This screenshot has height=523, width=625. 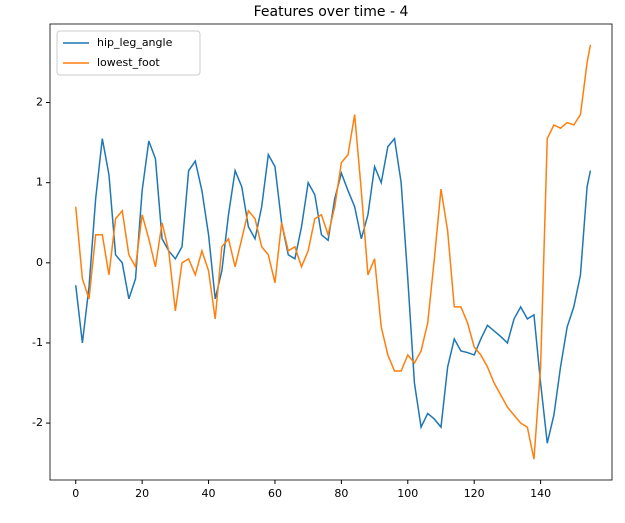 I want to click on y-tick-label: 1, so click(x=39, y=182).